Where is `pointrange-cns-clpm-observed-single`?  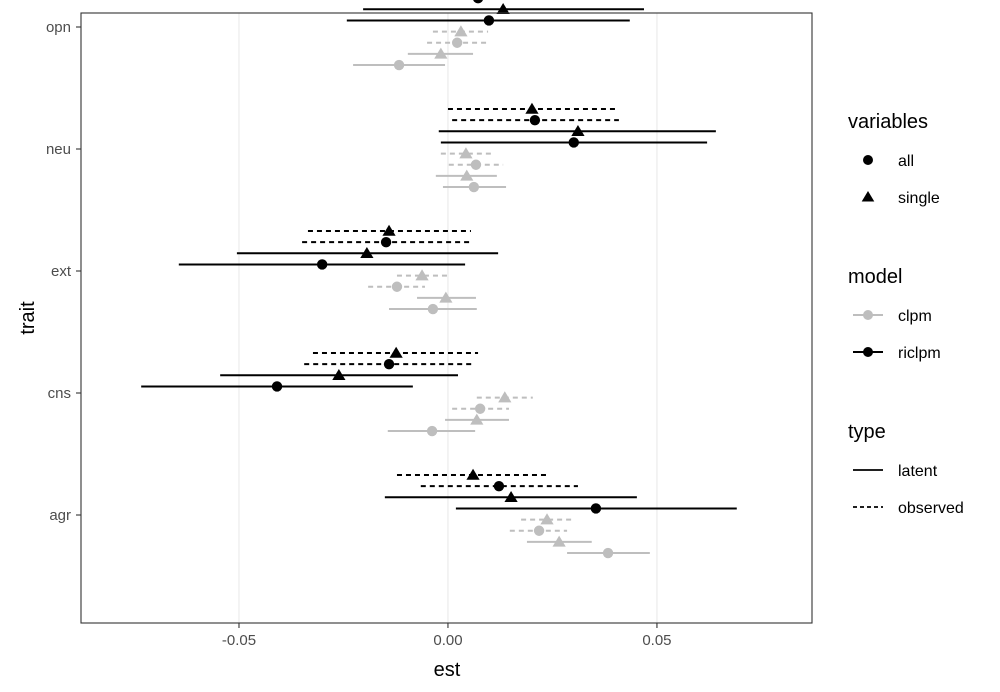
pointrange-cns-clpm-observed-single is located at coordinates (504, 397).